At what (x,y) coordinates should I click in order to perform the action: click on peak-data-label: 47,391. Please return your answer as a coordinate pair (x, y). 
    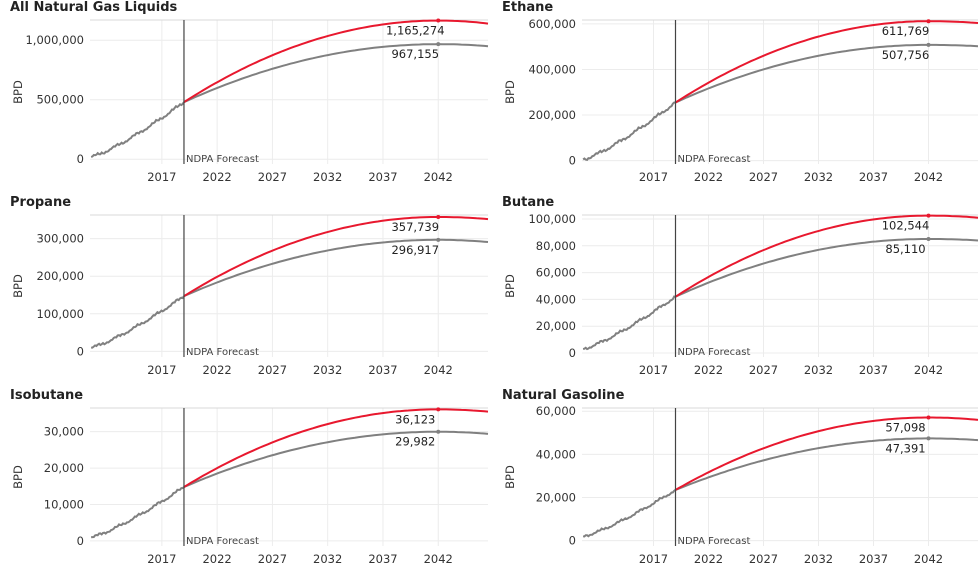
    Looking at the image, I should click on (905, 448).